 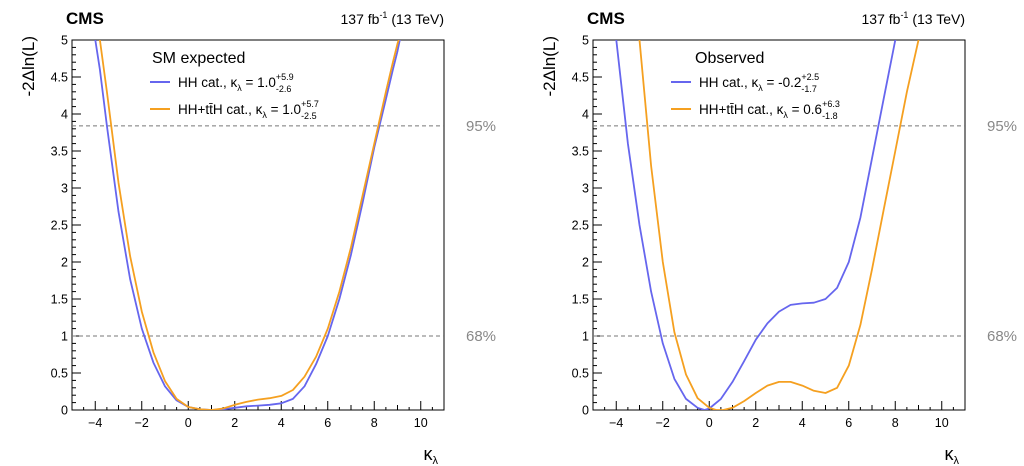 What do you see at coordinates (805, 109) in the screenshot?
I see `legend-best-fit: = 0.6` at bounding box center [805, 109].